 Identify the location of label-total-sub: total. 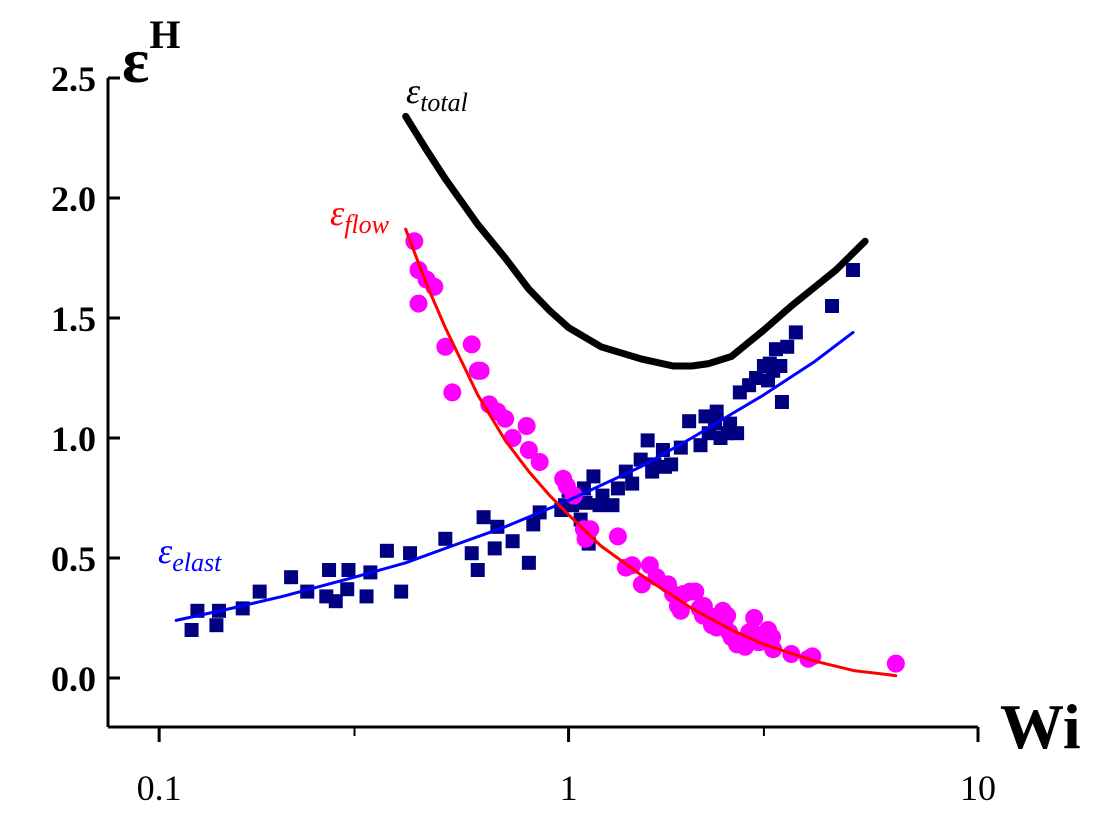
(444, 102).